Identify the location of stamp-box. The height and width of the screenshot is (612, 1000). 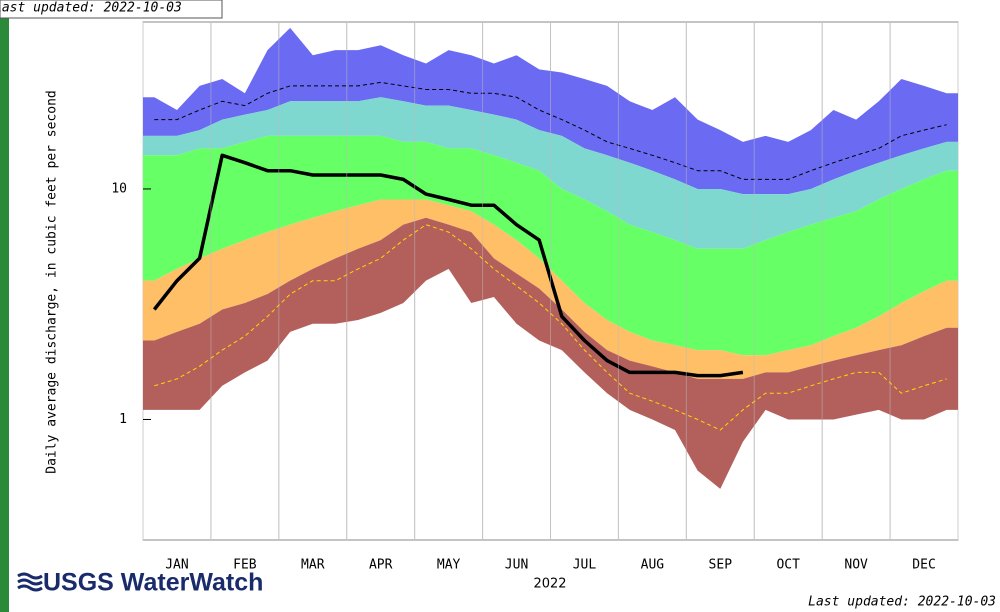
(111, 9).